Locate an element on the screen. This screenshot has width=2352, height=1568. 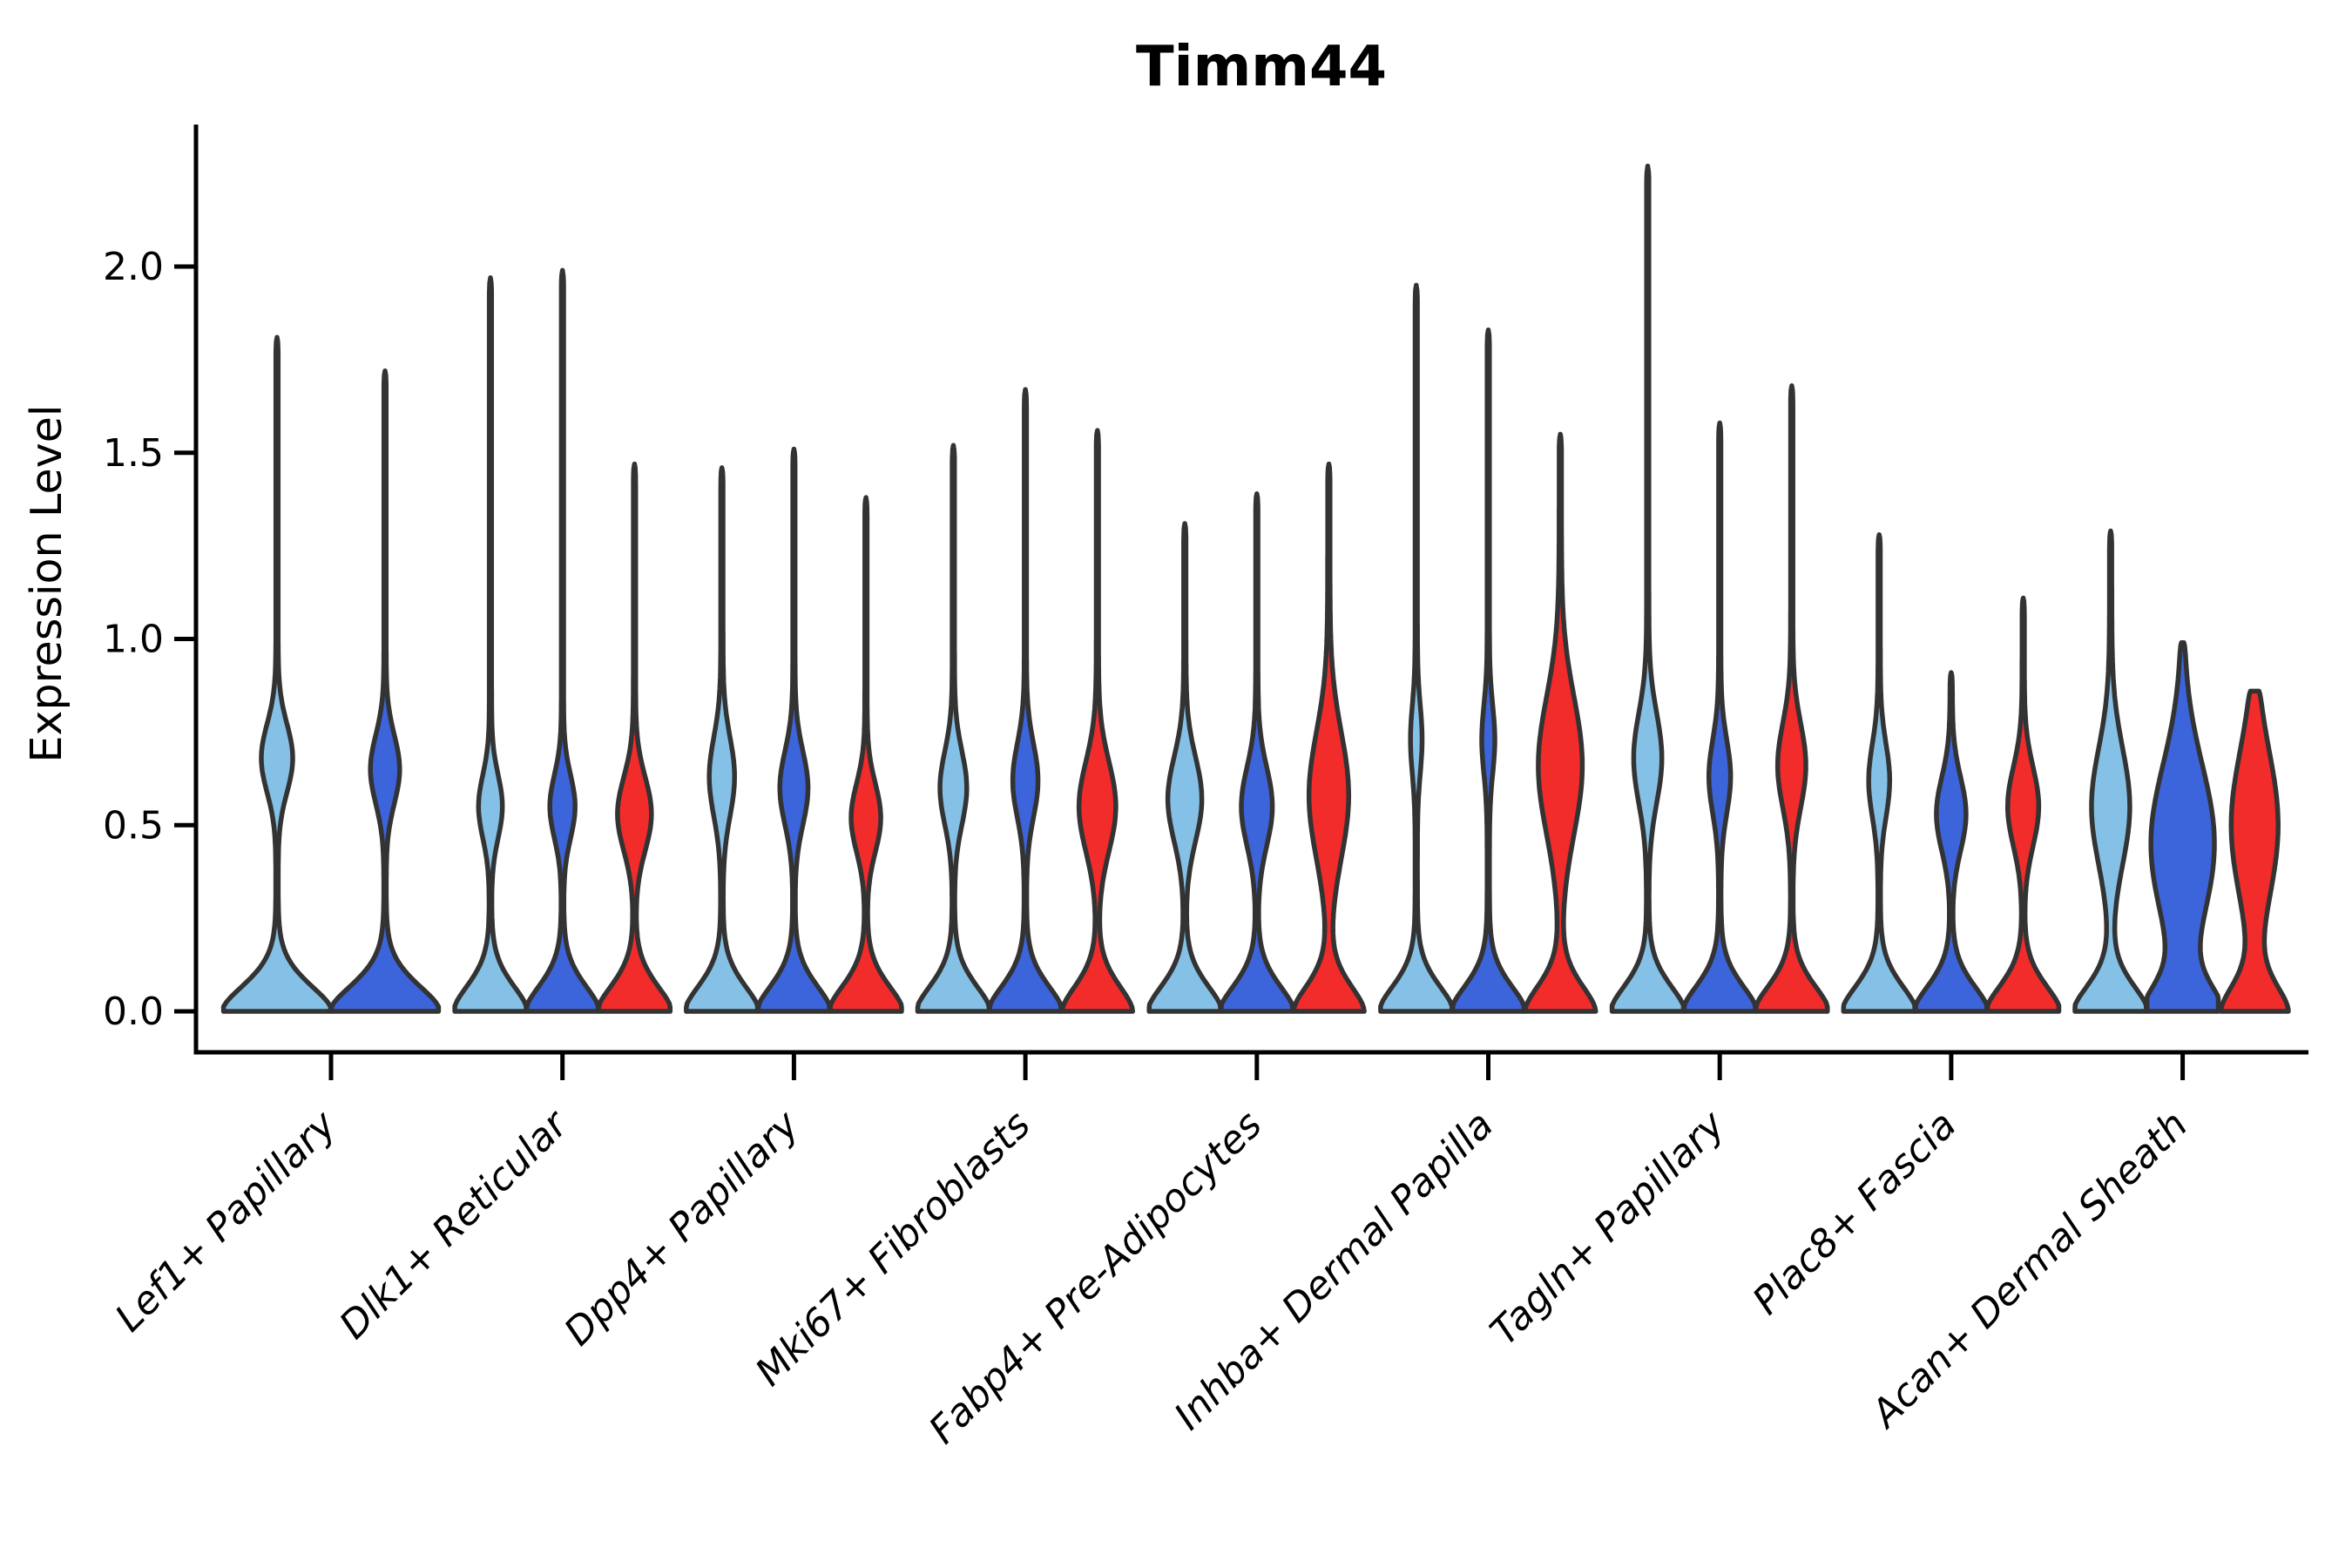
violin-tagln-papillary-royalblue is located at coordinates (1719, 717).